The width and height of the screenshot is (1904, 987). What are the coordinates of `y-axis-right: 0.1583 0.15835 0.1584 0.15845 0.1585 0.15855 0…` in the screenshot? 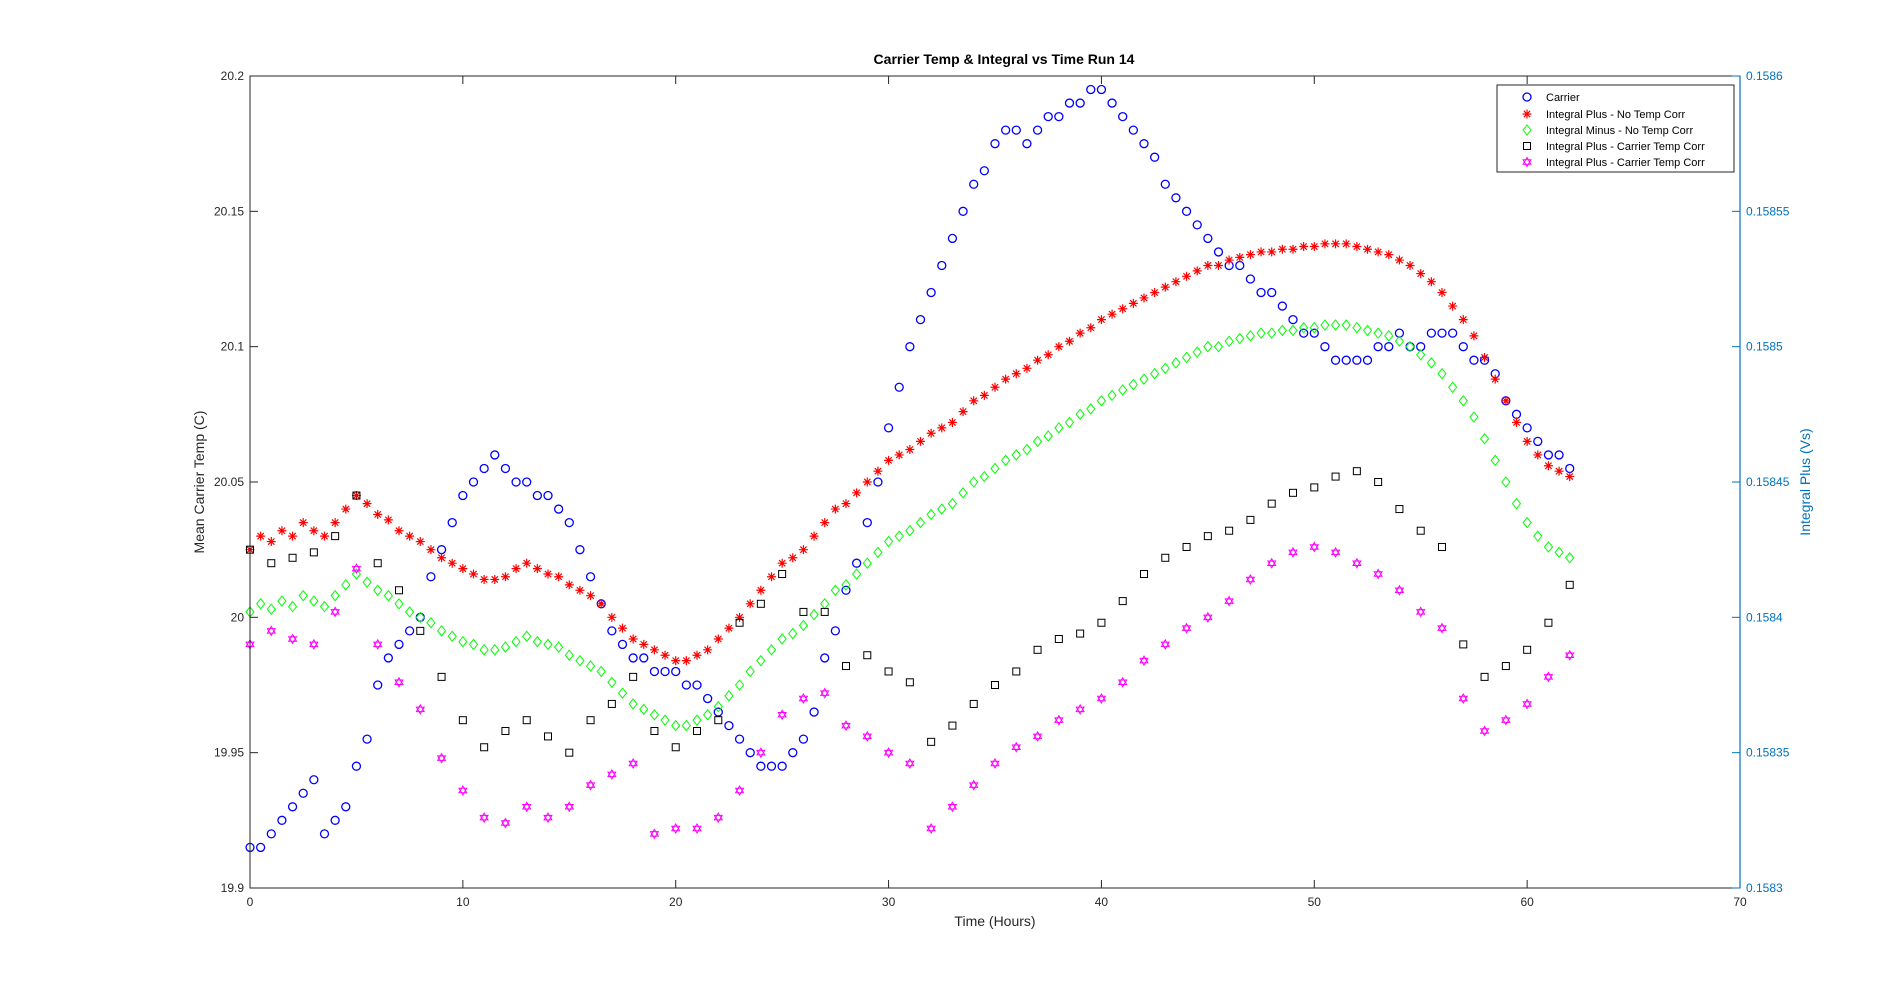 It's located at (1761, 482).